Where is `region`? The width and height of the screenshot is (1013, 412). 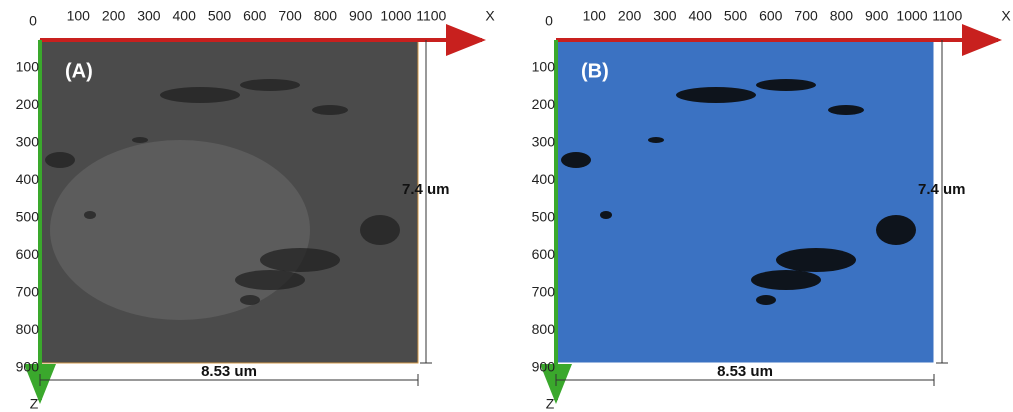 region is located at coordinates (180, 230).